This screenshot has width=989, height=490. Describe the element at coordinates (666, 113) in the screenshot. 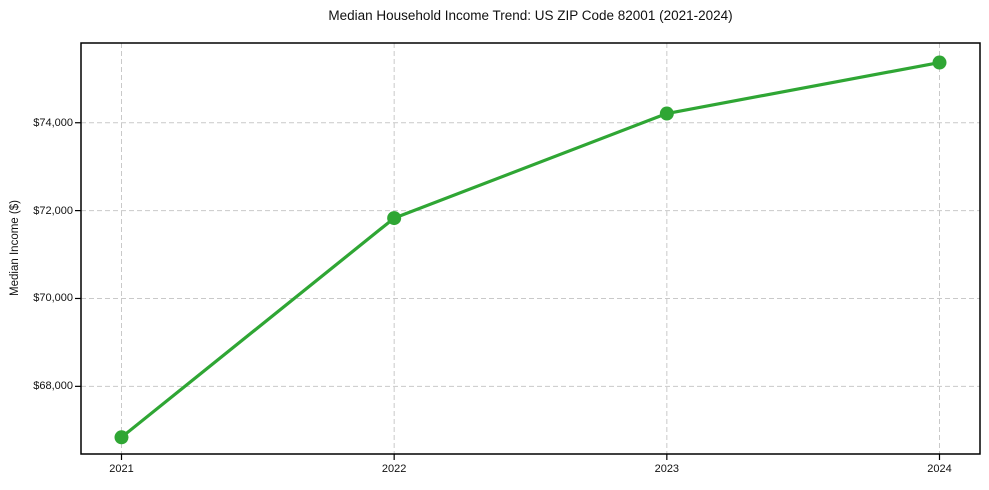

I see `data-point-2023` at that location.